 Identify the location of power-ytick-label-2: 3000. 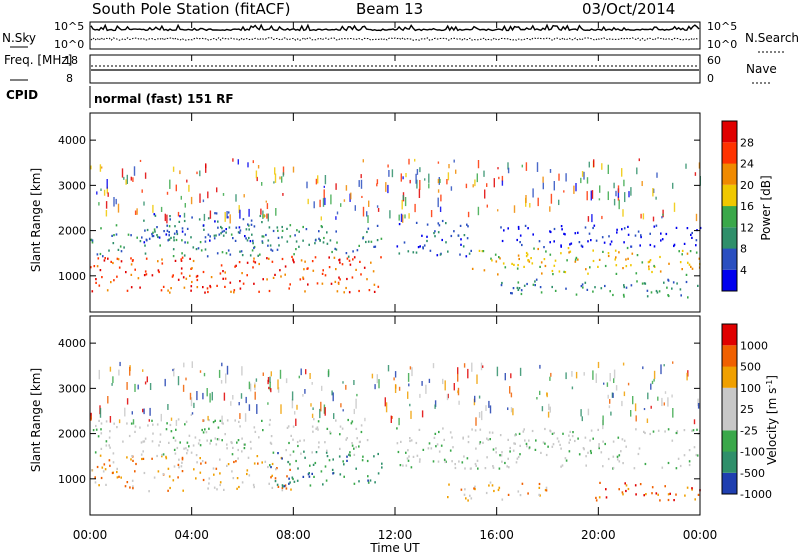
(72, 185).